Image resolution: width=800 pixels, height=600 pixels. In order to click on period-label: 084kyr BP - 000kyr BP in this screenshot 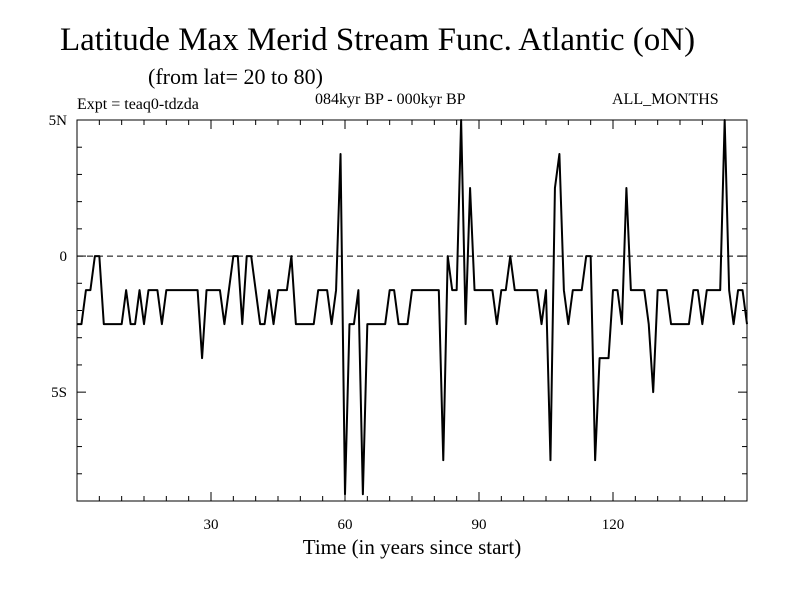, I will do `click(390, 99)`.